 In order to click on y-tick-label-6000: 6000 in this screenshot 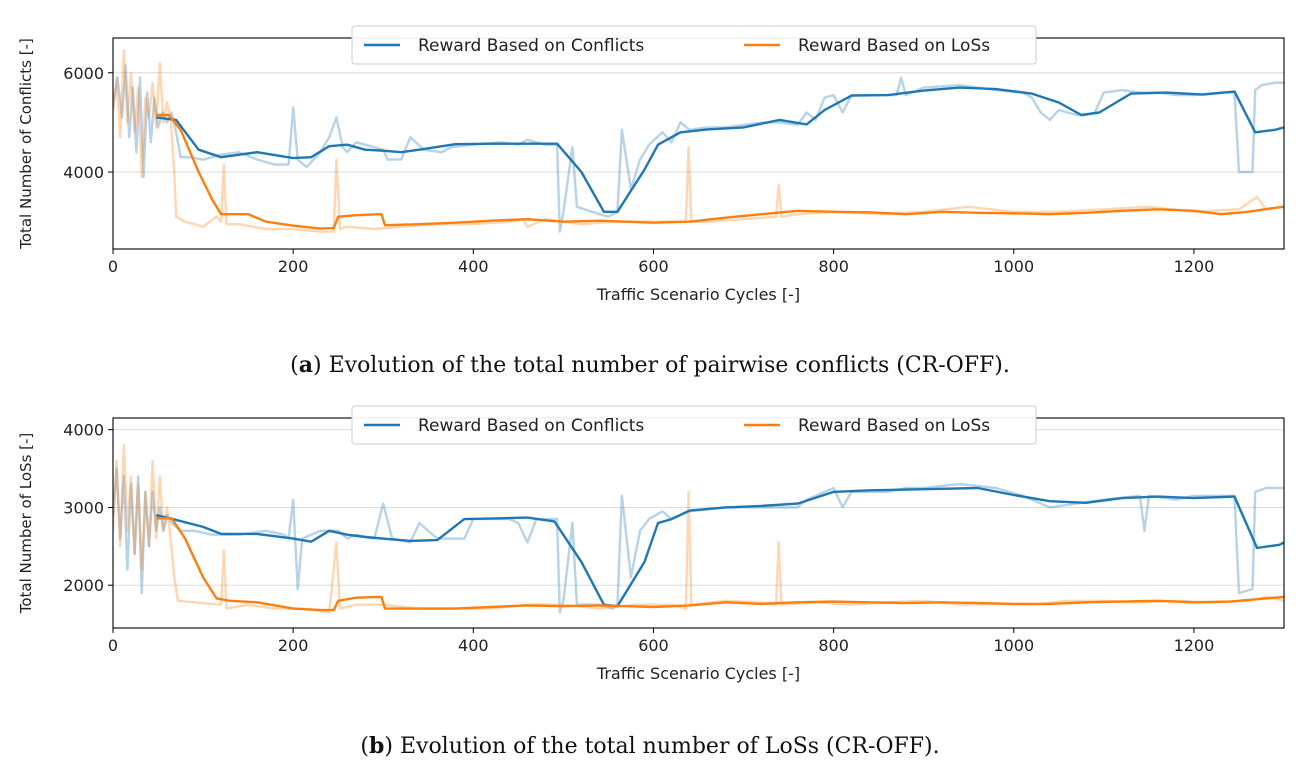, I will do `click(83, 73)`.